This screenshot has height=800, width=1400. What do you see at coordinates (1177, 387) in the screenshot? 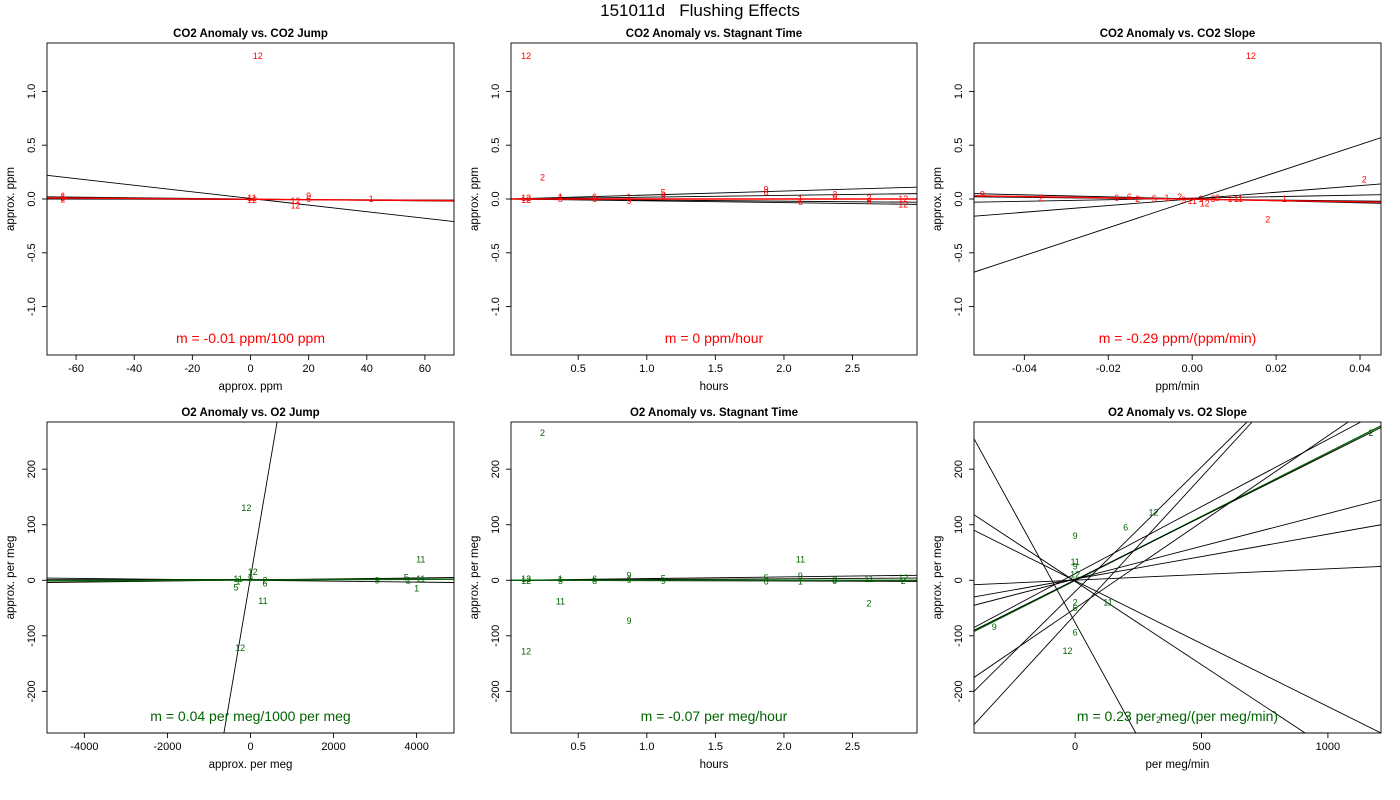
I see `x-axis-label: ppm/min` at bounding box center [1177, 387].